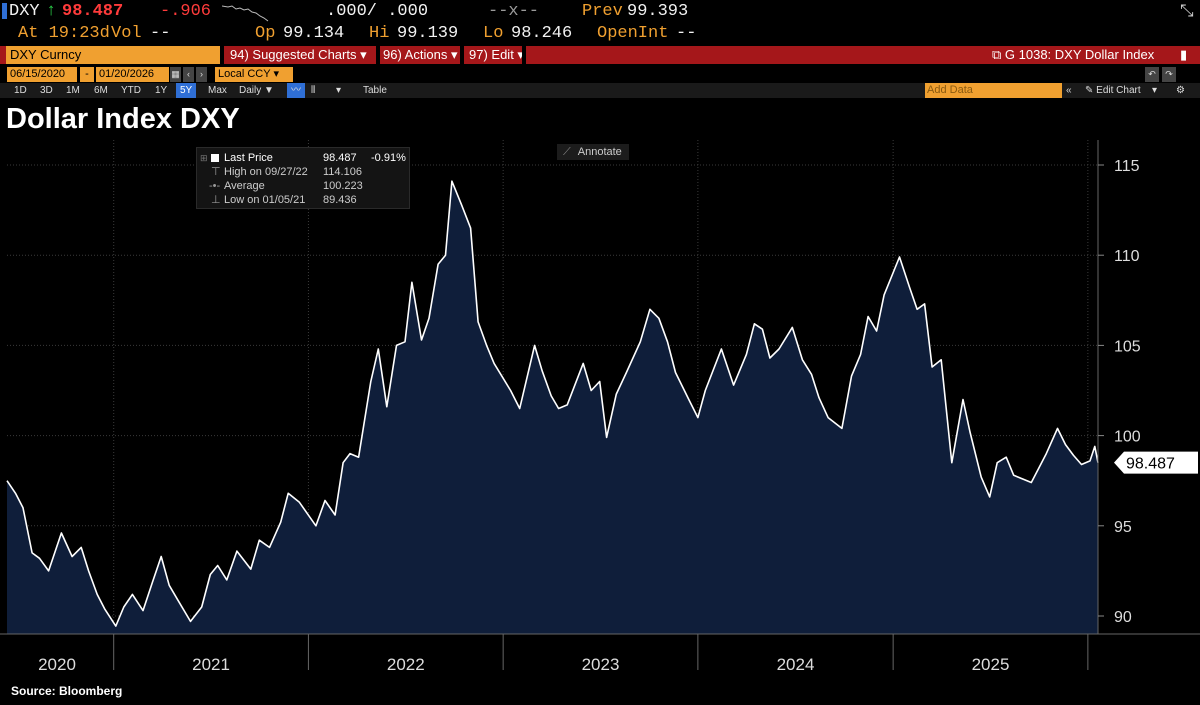 This screenshot has width=1200, height=705. I want to click on expand-icon: ⤡, so click(1187, 12).